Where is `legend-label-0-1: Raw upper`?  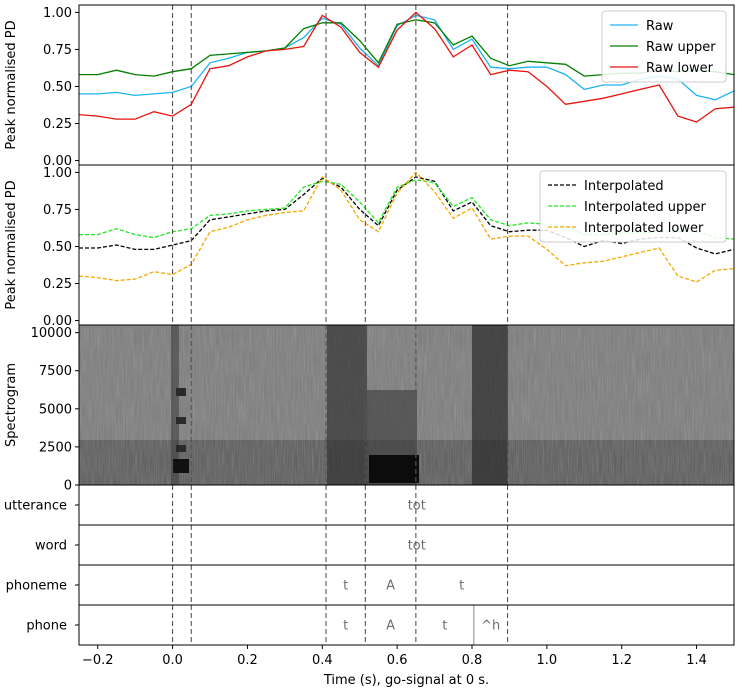
legend-label-0-1: Raw upper is located at coordinates (681, 47).